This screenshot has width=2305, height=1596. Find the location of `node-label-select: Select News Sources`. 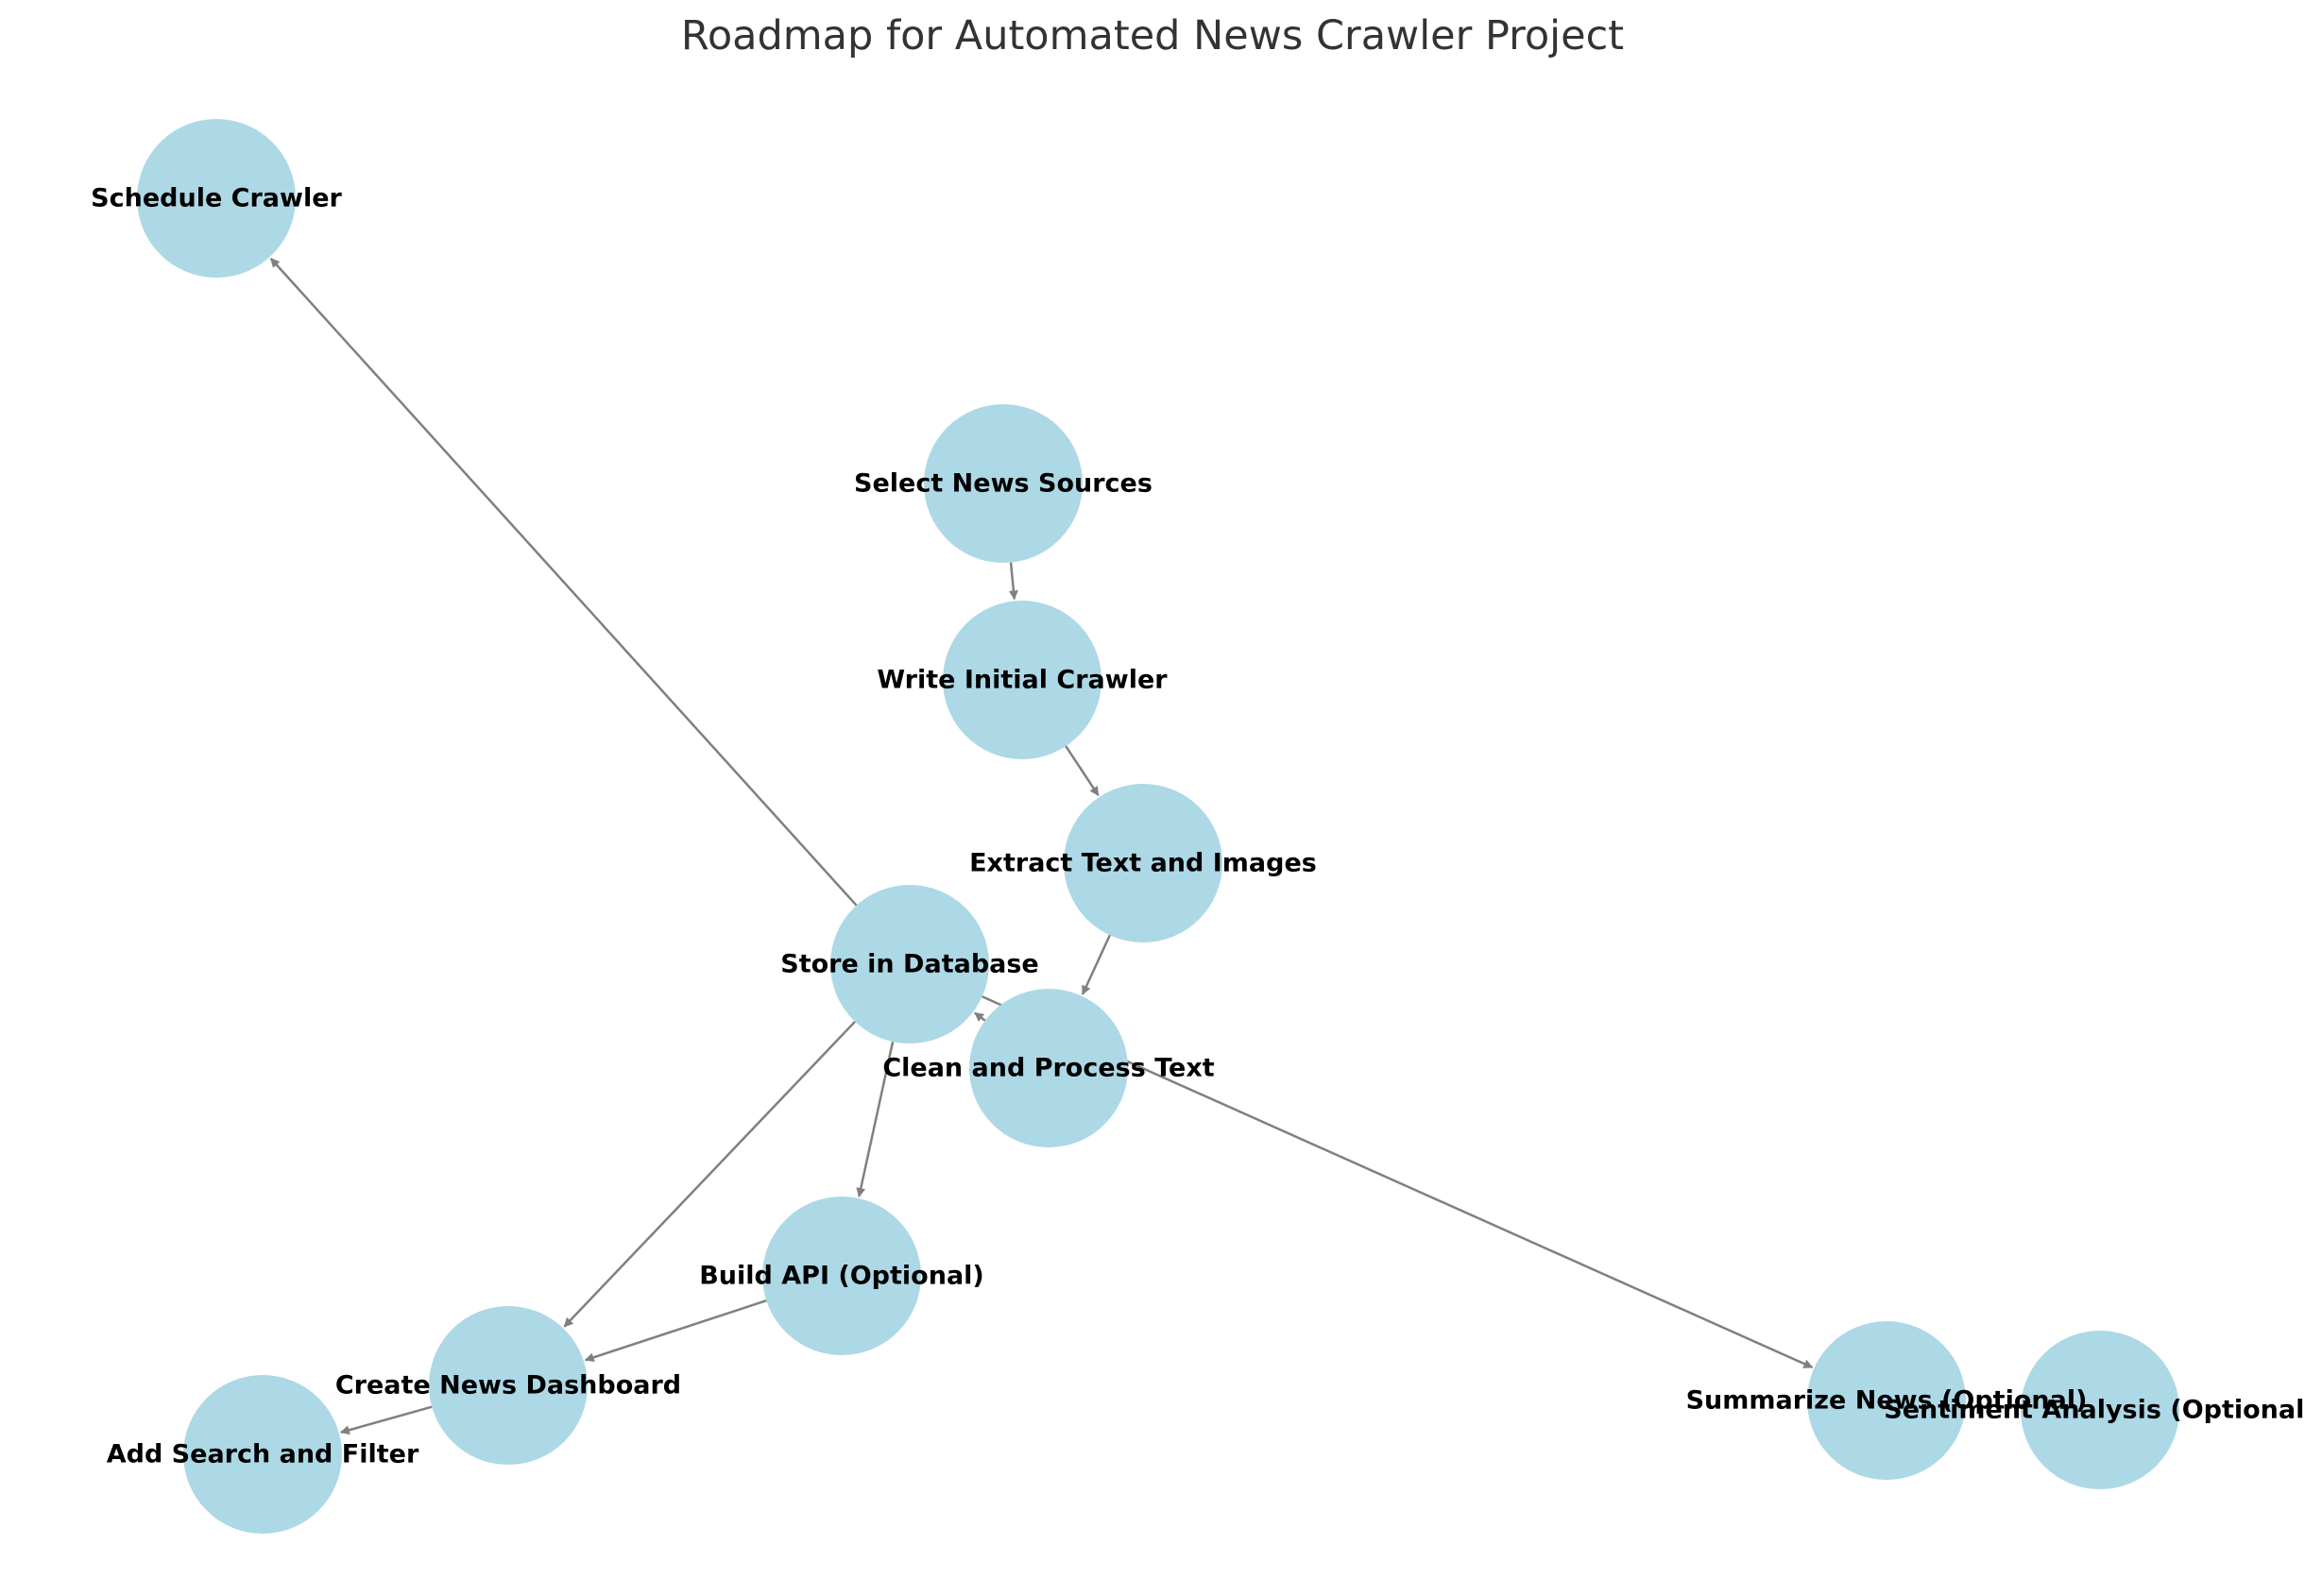

node-label-select: Select News Sources is located at coordinates (1003, 484).